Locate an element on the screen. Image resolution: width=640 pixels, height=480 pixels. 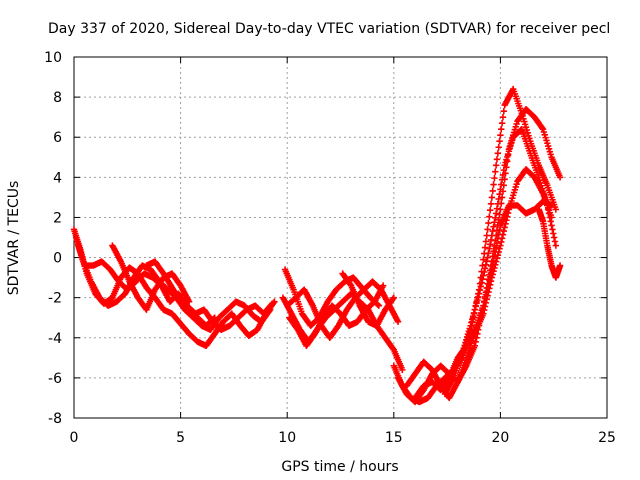
y-tick-label: -2 is located at coordinates (55, 299).